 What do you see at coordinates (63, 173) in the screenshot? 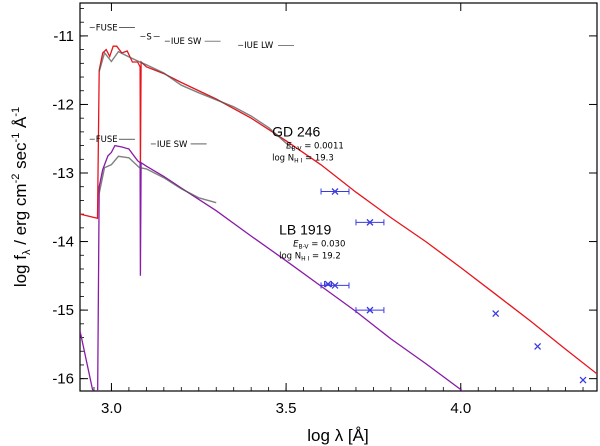
I see `y-tick-label: -13` at bounding box center [63, 173].